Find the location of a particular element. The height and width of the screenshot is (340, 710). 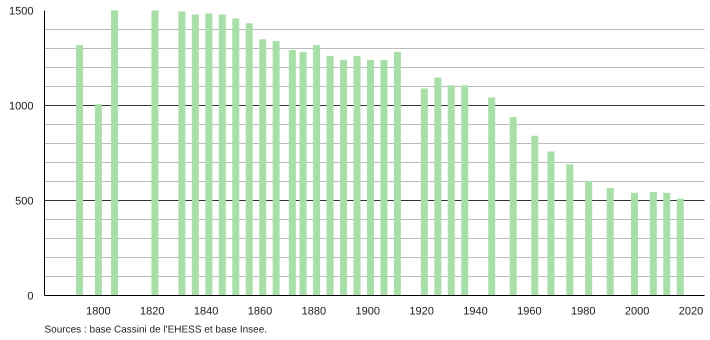

x-tick-label: 1960 is located at coordinates (529, 312).